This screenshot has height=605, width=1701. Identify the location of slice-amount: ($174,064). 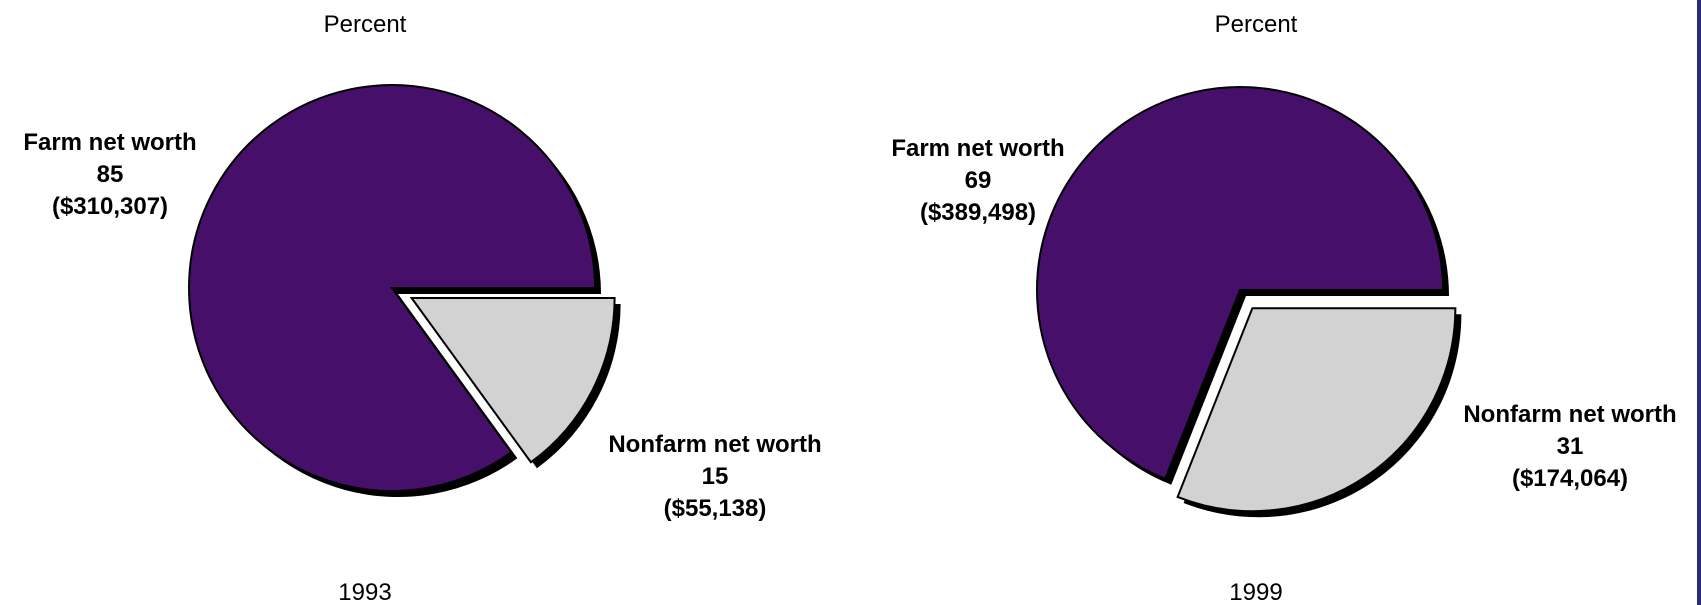
(1570, 478).